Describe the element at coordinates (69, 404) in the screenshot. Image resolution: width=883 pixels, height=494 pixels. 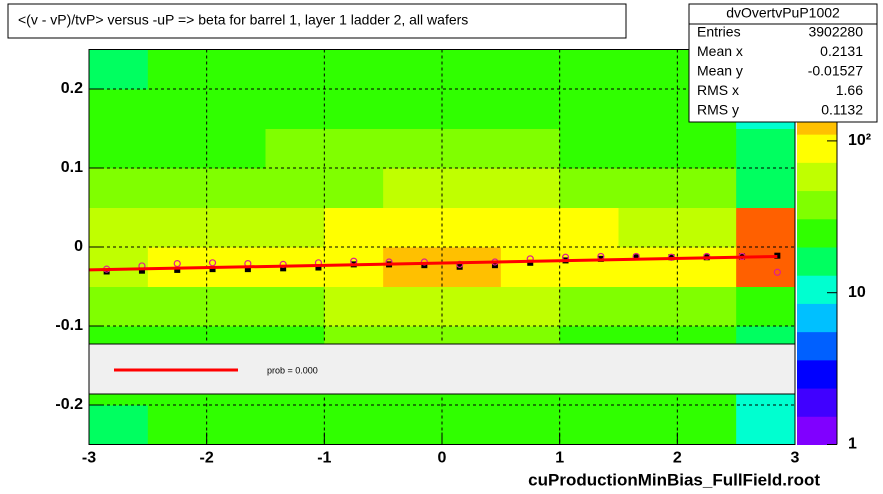
I see `y-tick-label: -0.2` at that location.